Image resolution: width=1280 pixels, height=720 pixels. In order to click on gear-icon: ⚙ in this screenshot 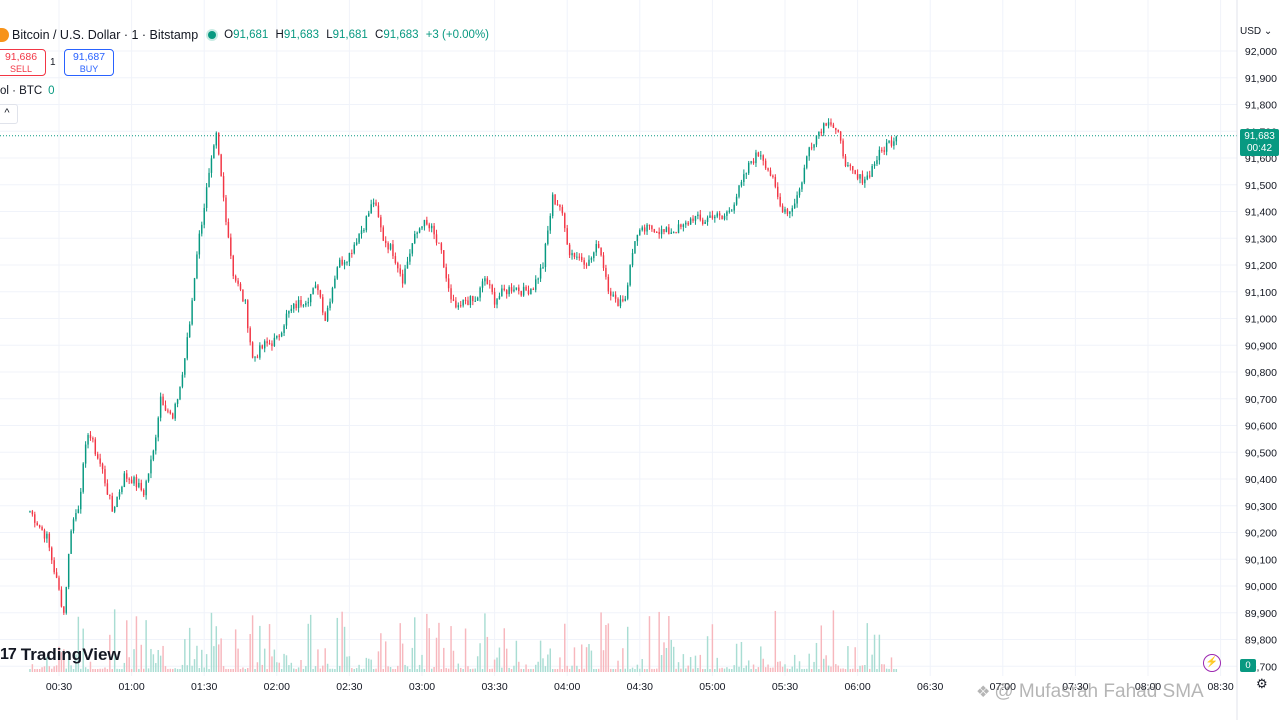, I will do `click(1262, 683)`.